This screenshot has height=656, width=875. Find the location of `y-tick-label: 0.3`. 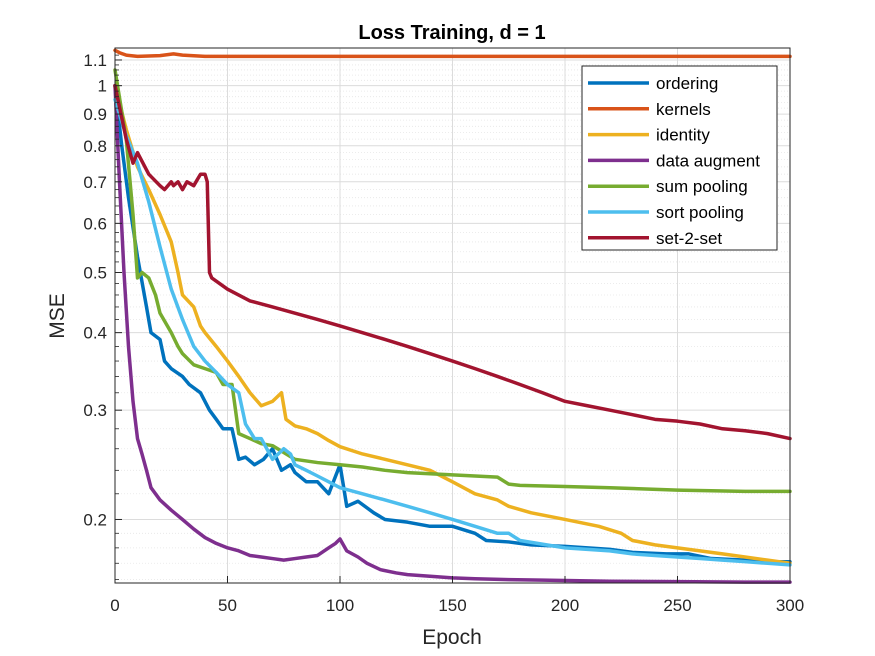

y-tick-label: 0.3 is located at coordinates (95, 410).